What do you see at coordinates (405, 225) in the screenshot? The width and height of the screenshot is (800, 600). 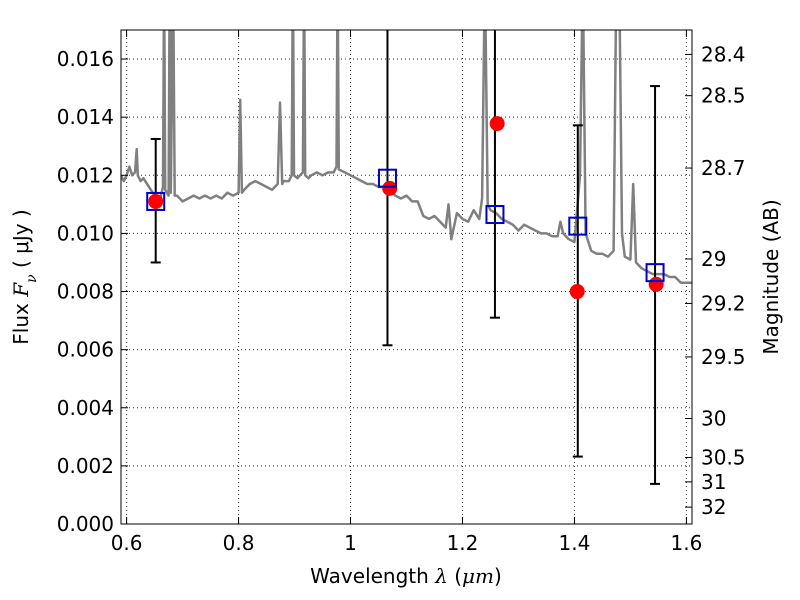 I see `model-points` at bounding box center [405, 225].